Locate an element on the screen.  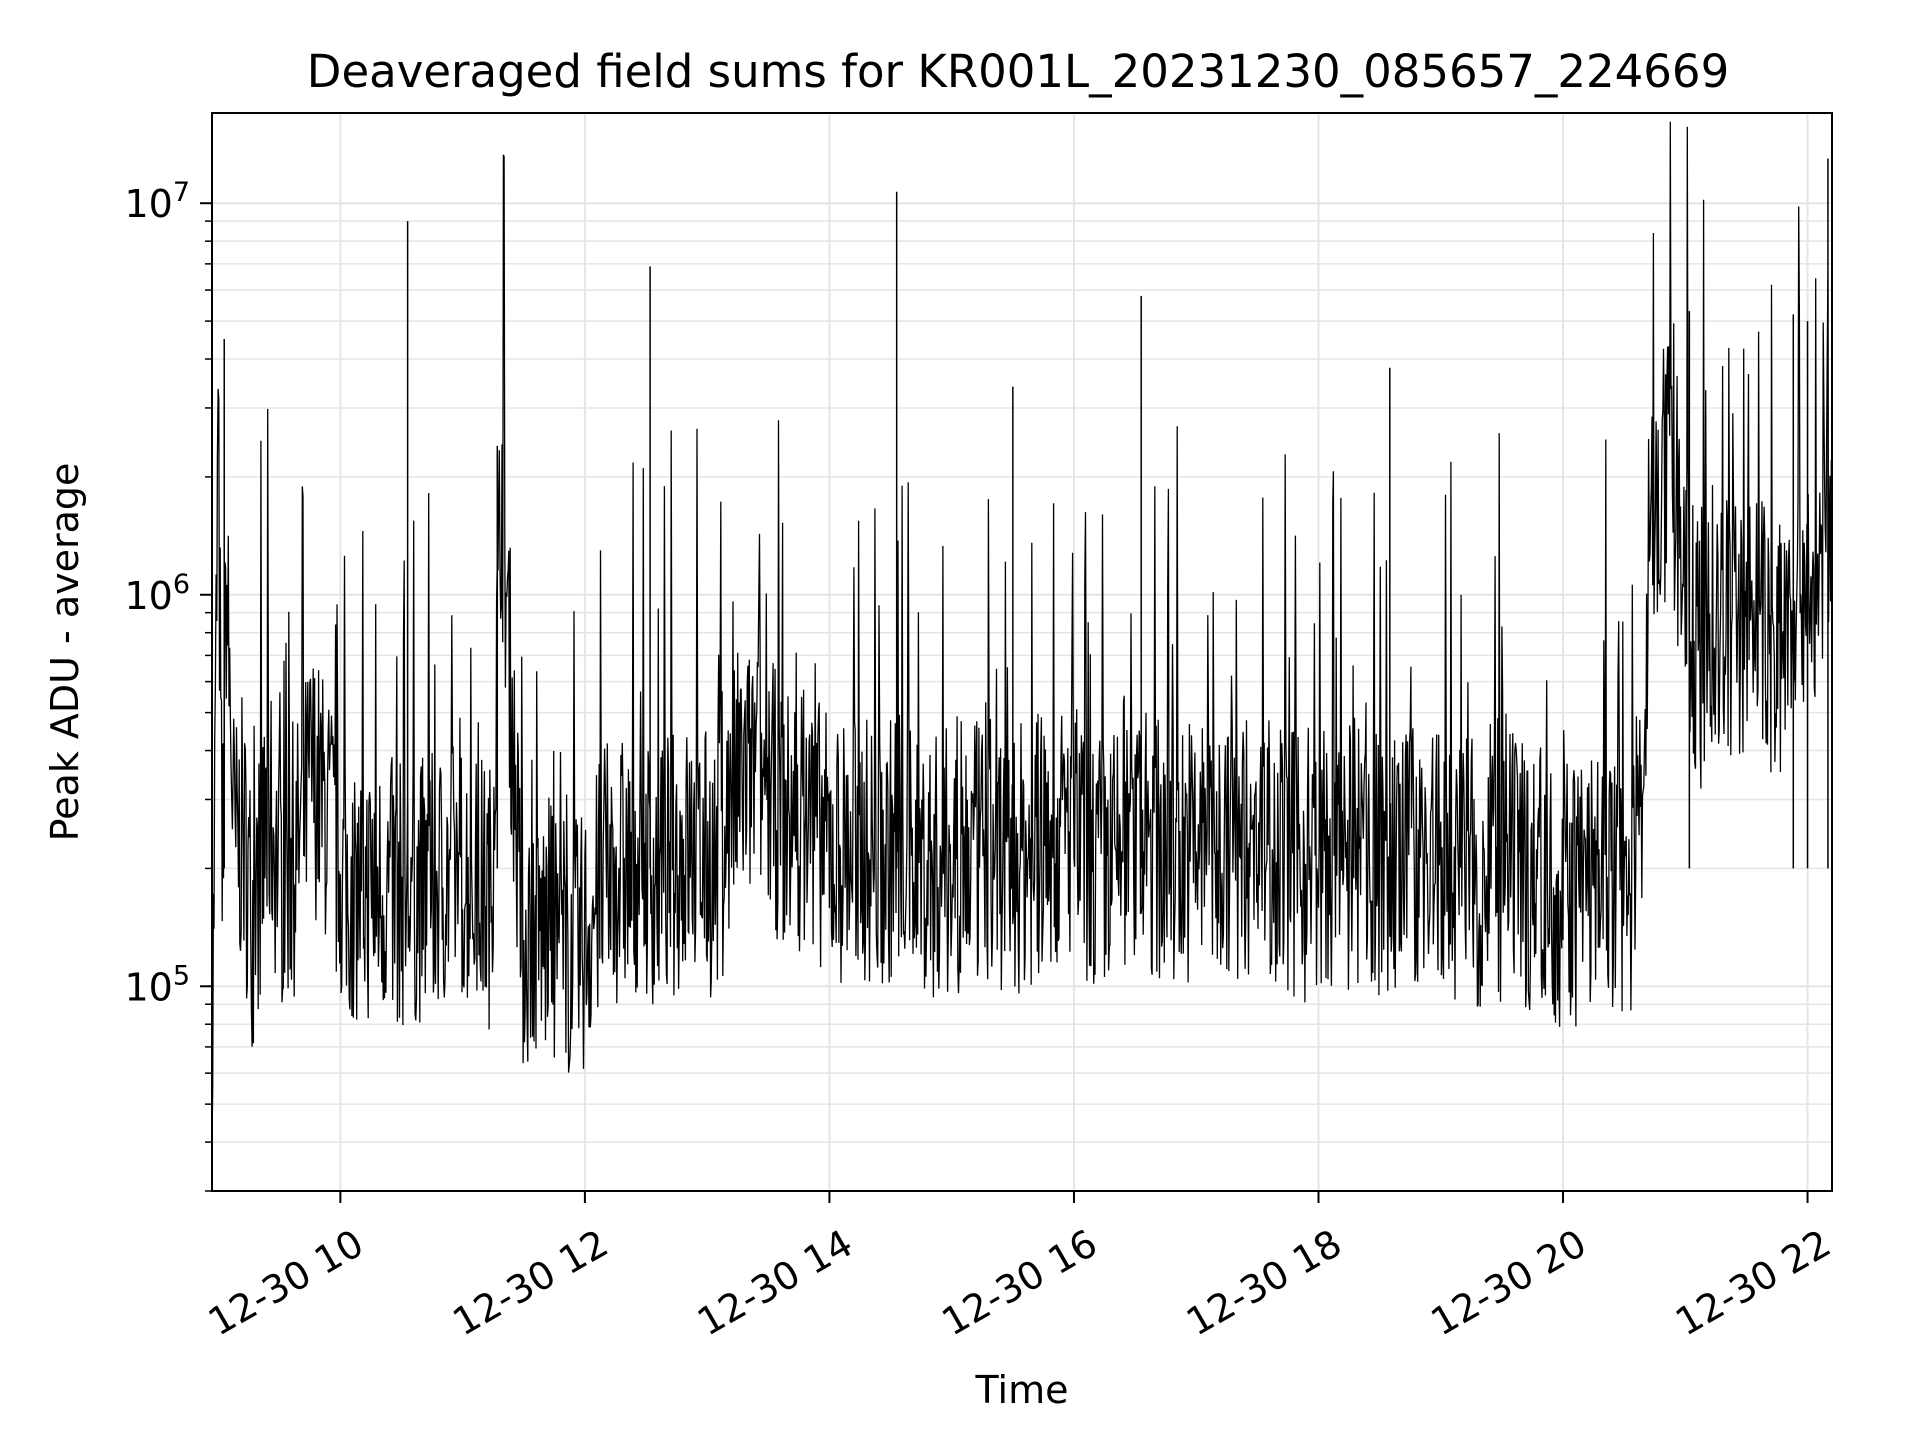
y-tick-label: 106 is located at coordinates (157, 593).